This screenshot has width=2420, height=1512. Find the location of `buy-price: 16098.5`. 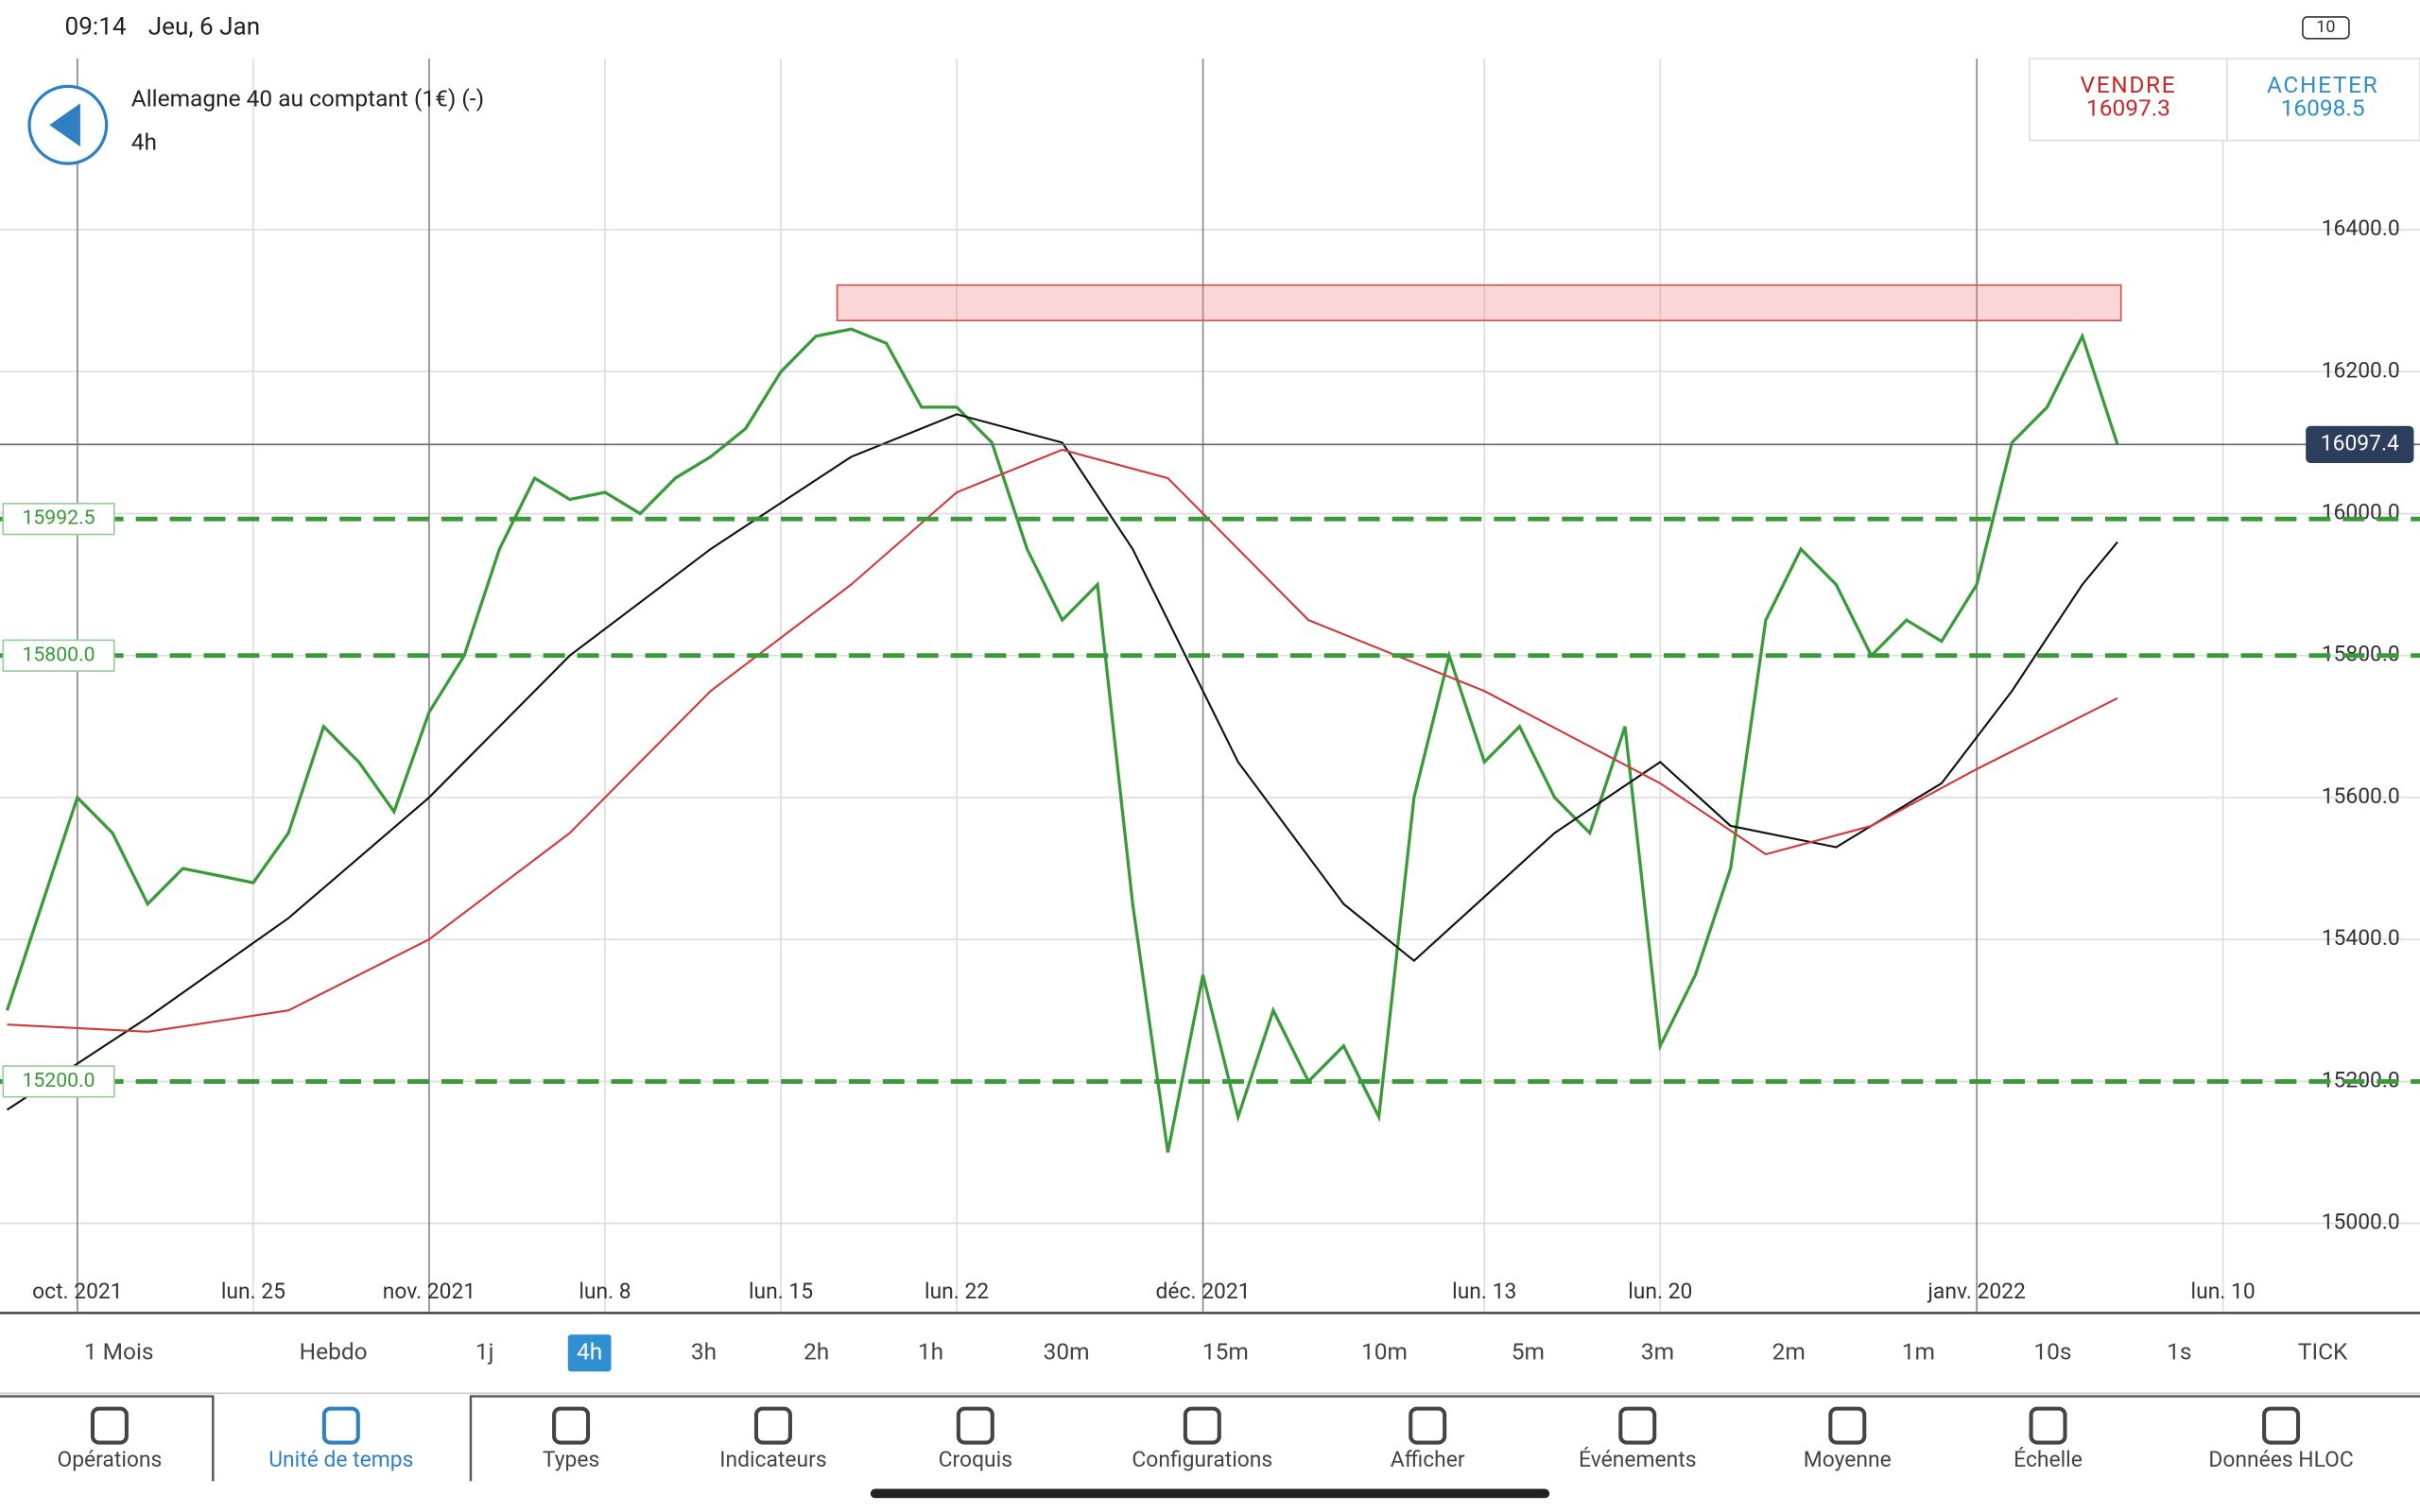

buy-price: 16098.5 is located at coordinates (2323, 107).